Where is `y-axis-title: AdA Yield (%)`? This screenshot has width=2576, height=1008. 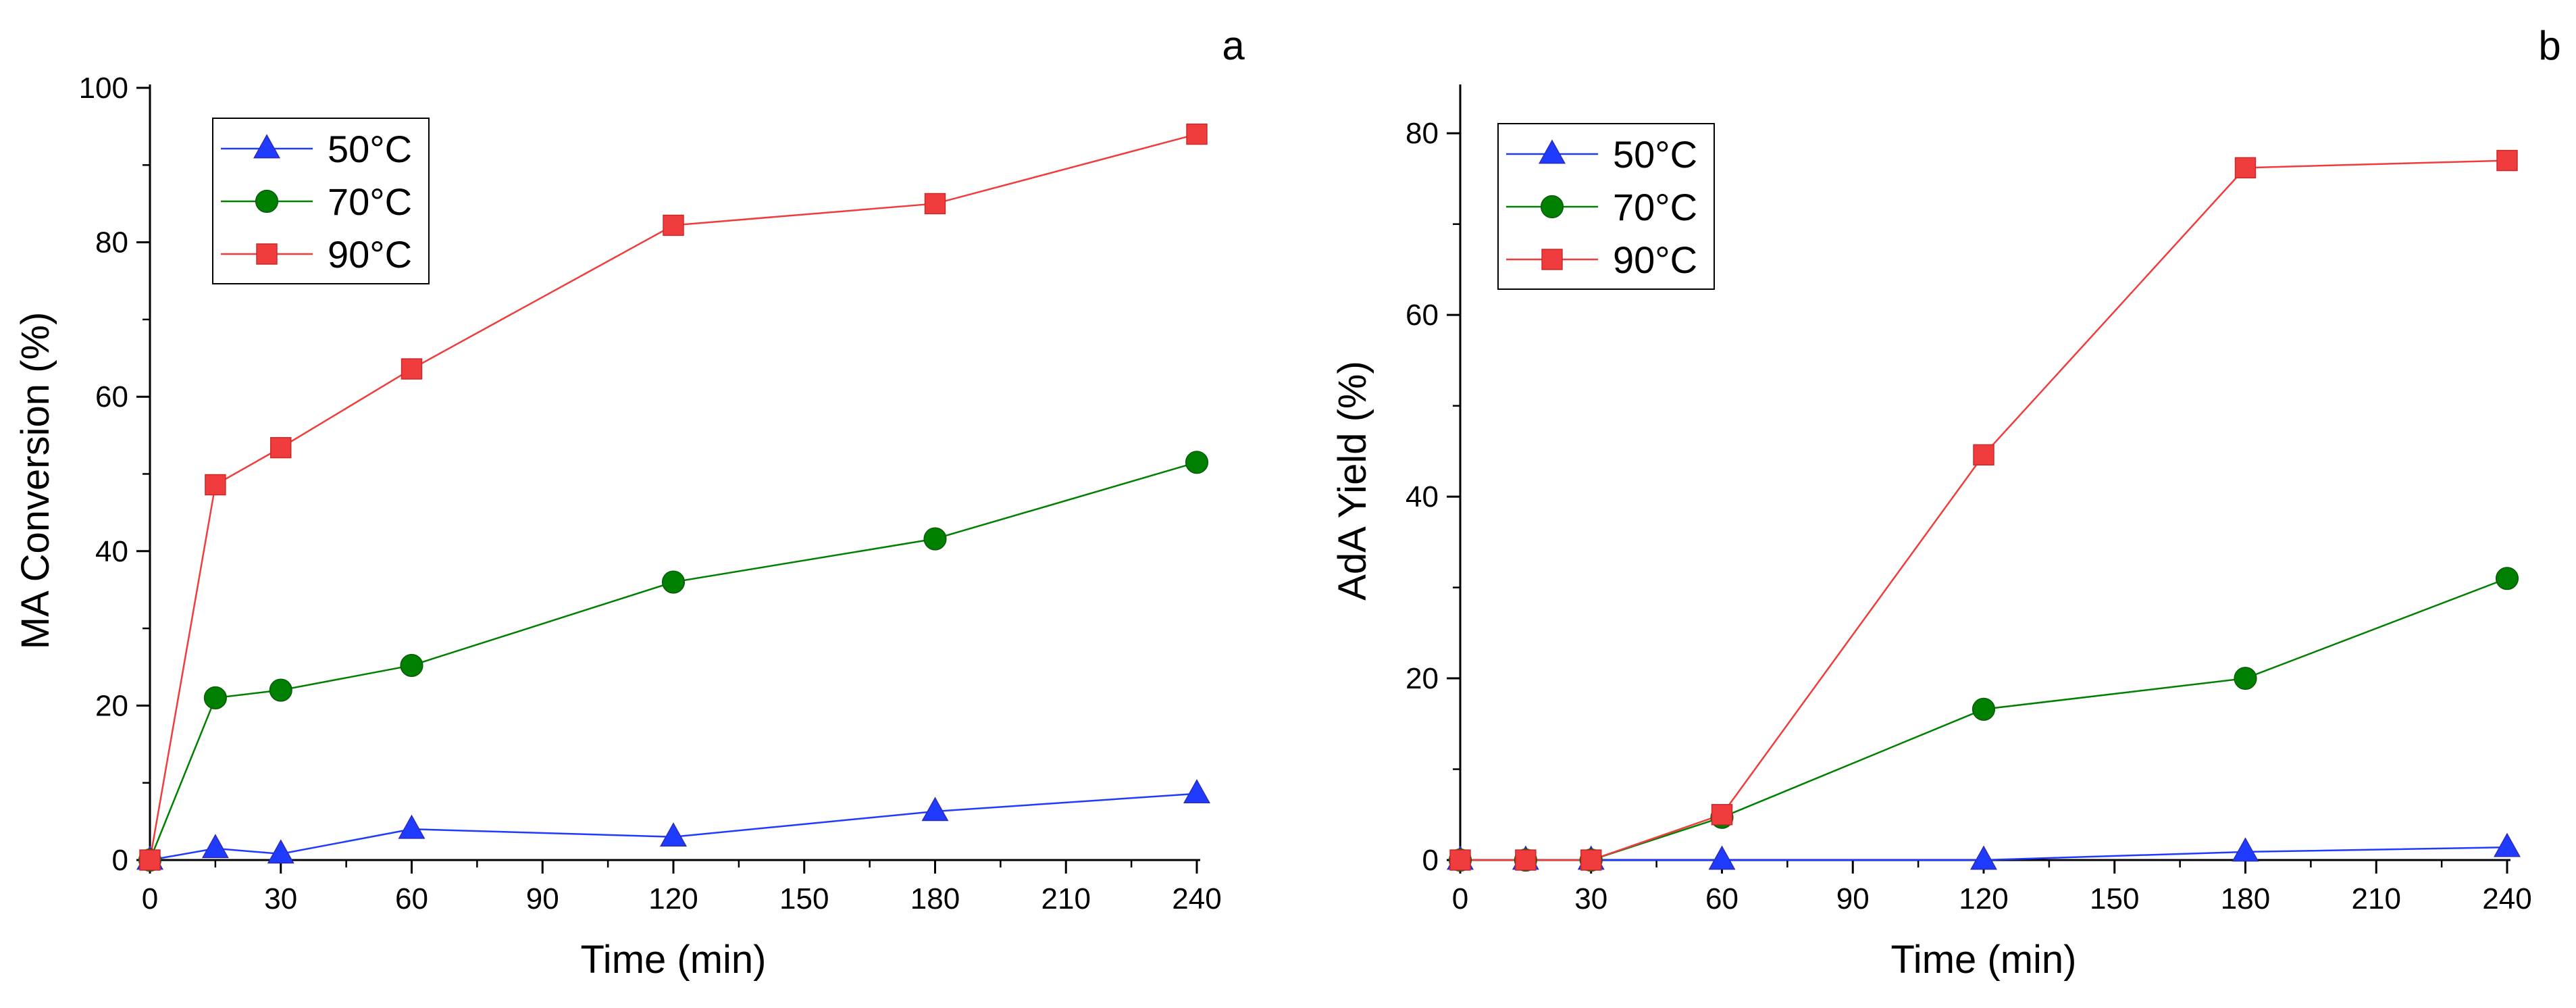
y-axis-title: AdA Yield (%) is located at coordinates (1352, 481).